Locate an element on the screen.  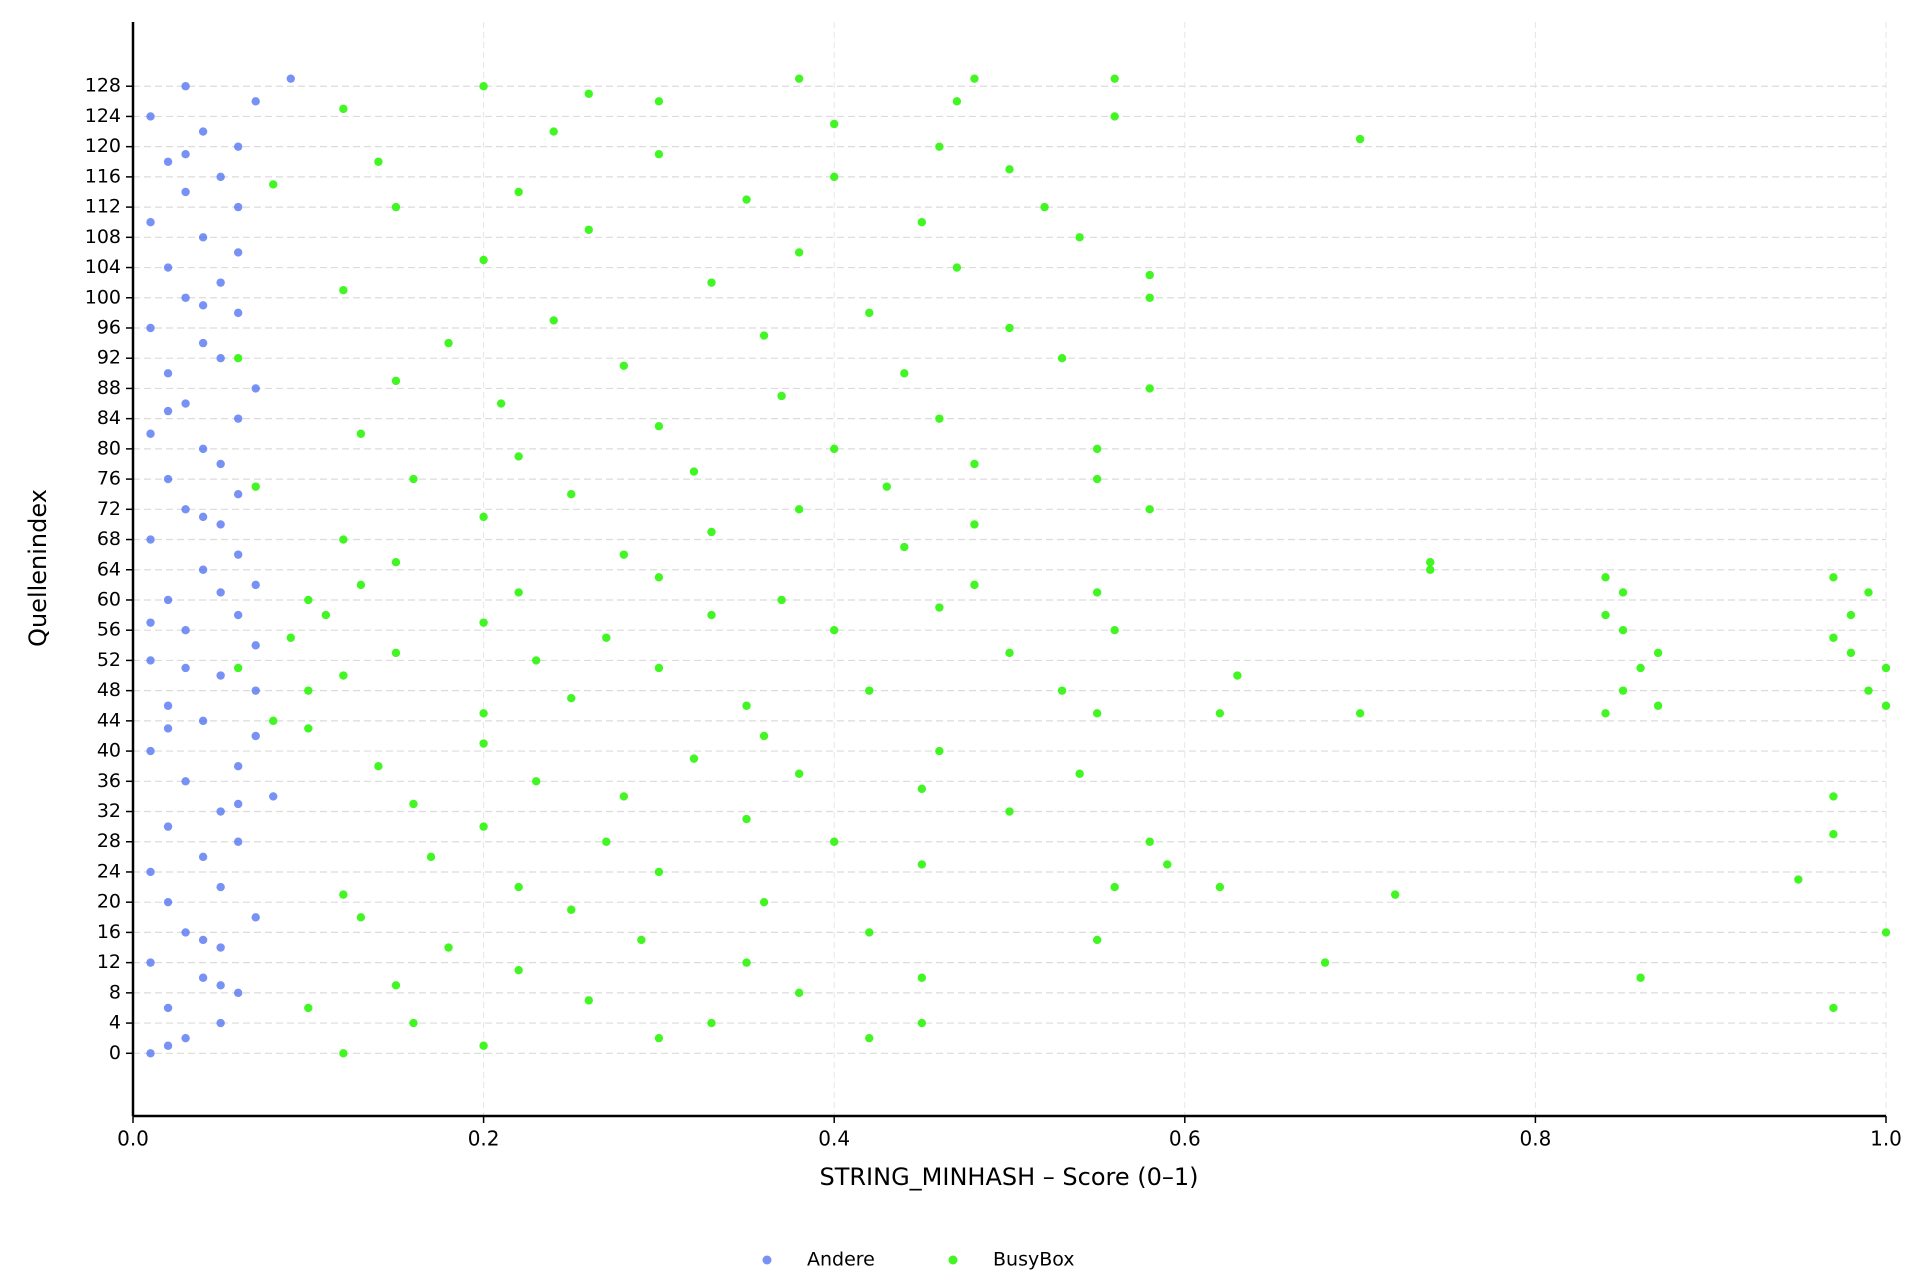
legend-label: BusyBox is located at coordinates (1034, 1260).